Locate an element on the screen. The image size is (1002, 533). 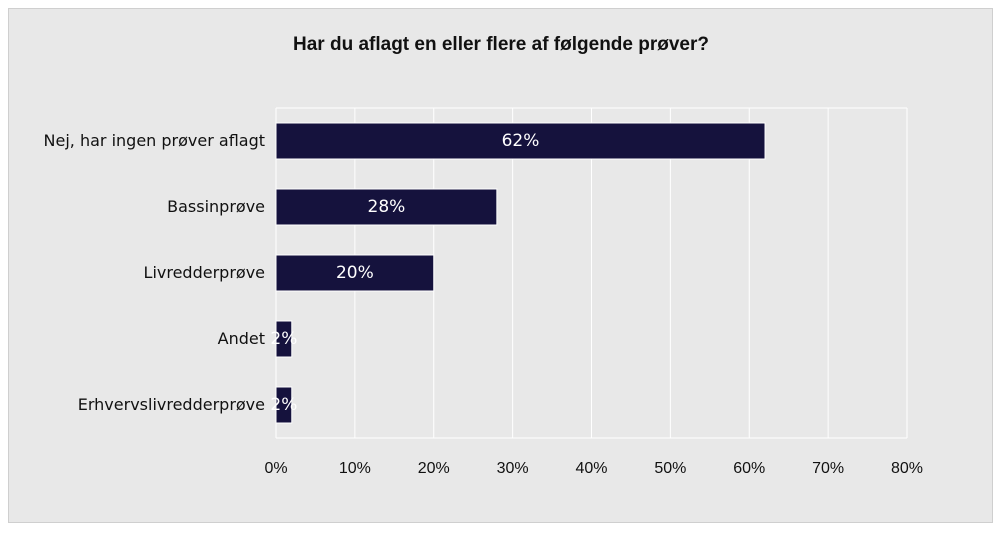
x-tick-label: 60% is located at coordinates (749, 468).